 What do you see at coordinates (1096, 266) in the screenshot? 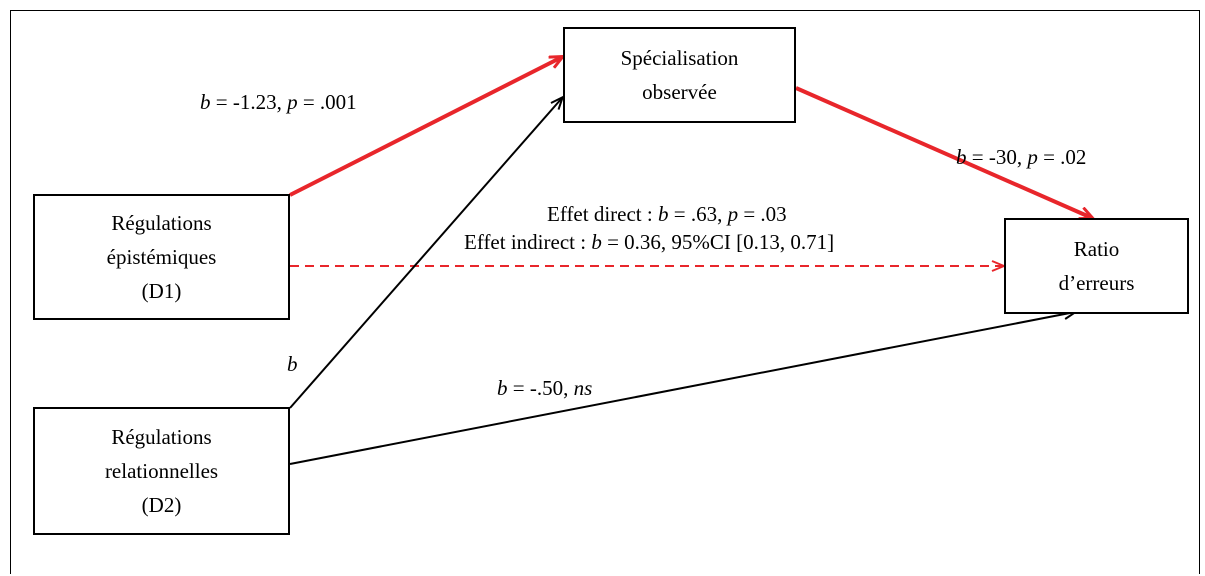
I see `node-ratio-erreurs: Ratio d’erreurs` at bounding box center [1096, 266].